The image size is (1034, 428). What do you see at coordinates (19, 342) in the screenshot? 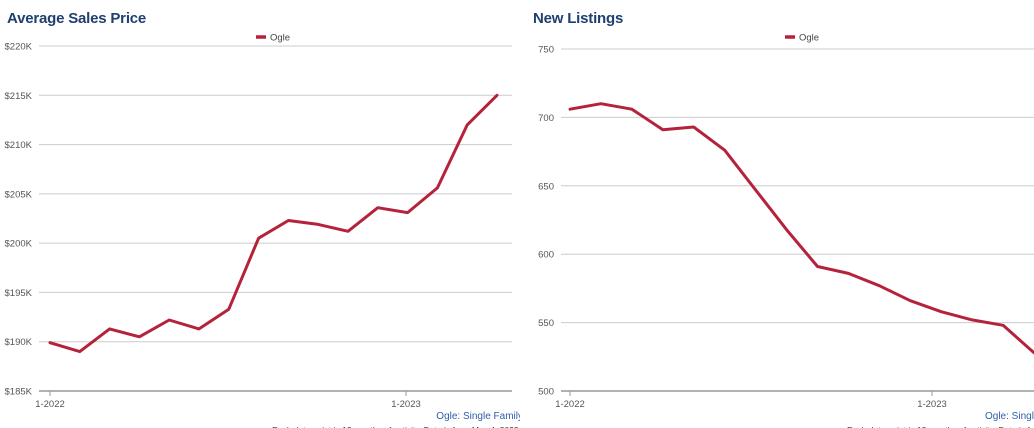
I see `y-tick-label: $190K` at bounding box center [19, 342].